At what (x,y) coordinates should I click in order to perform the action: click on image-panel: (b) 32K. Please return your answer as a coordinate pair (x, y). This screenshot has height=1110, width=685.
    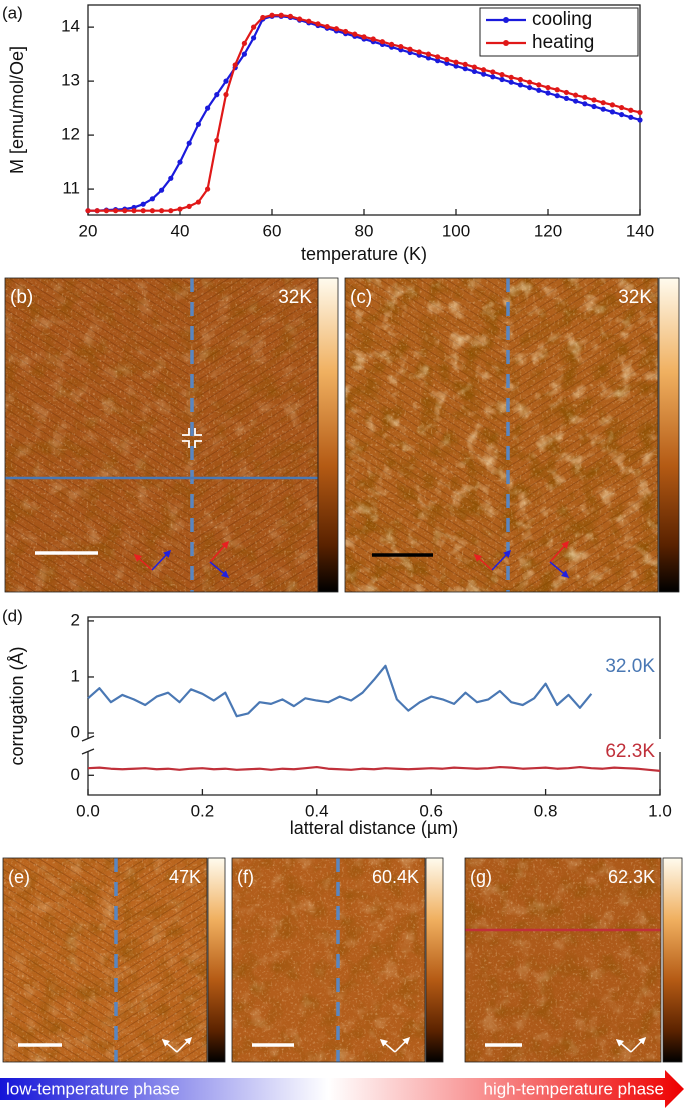
    Looking at the image, I should click on (171, 435).